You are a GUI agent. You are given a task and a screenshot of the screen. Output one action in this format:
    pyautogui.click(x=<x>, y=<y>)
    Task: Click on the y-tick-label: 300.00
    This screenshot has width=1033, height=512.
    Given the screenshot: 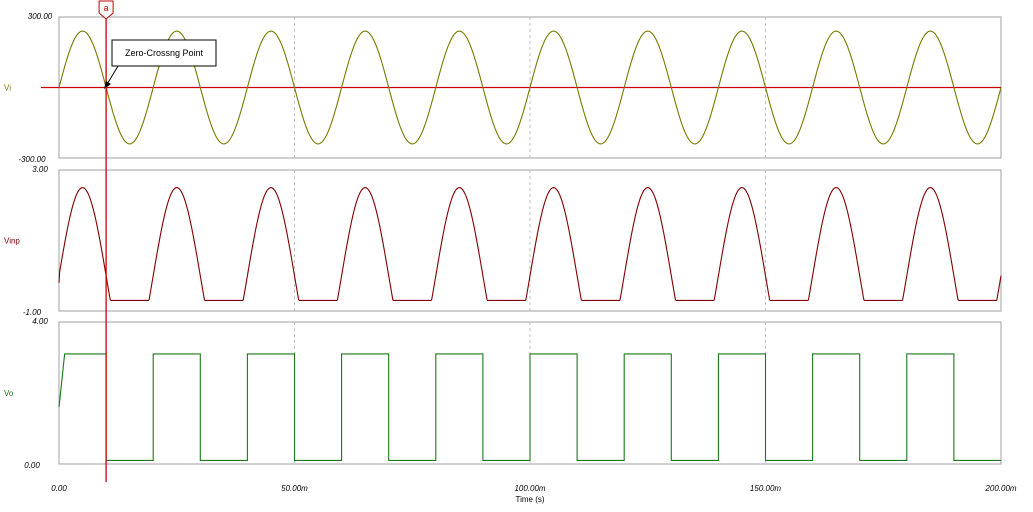 What is the action you would take?
    pyautogui.click(x=40, y=16)
    